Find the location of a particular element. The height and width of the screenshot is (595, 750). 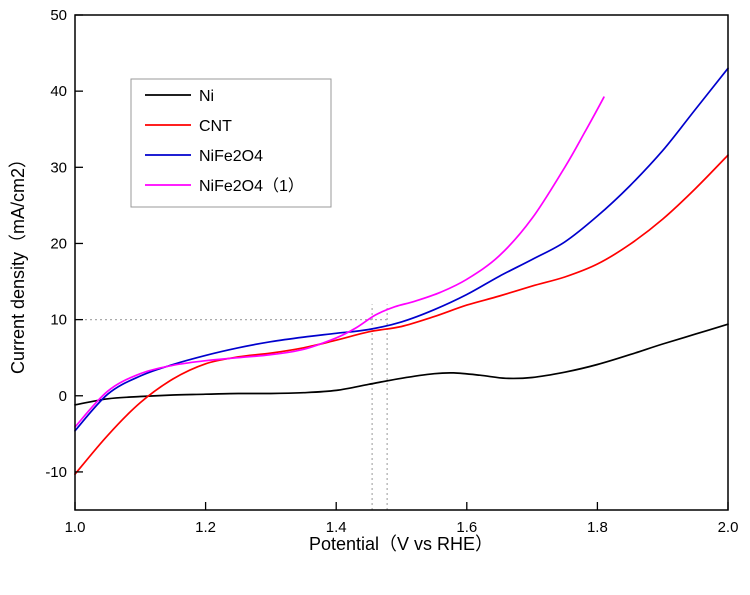

x-tick-label: 1.4 is located at coordinates (336, 527).